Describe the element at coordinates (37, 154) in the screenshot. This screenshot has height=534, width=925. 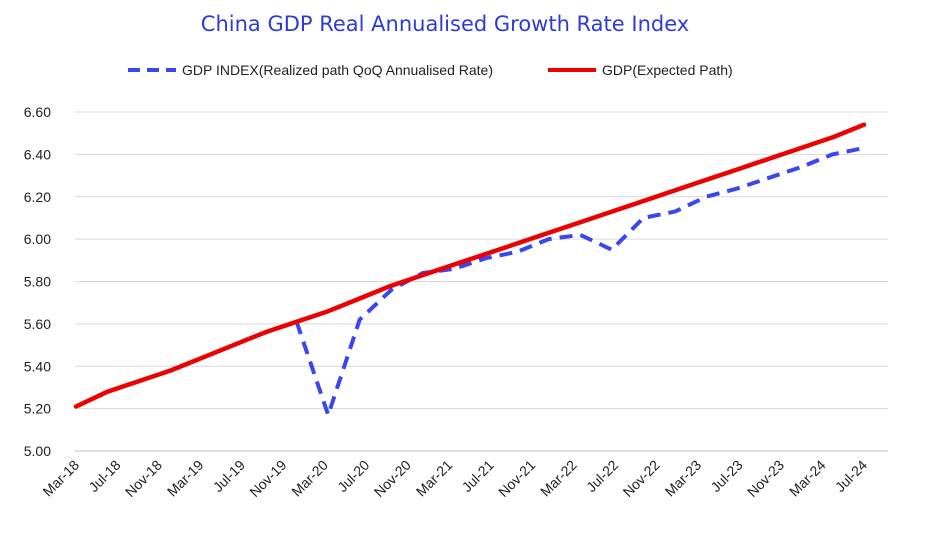
I see `y-tick-label: 6.40` at that location.